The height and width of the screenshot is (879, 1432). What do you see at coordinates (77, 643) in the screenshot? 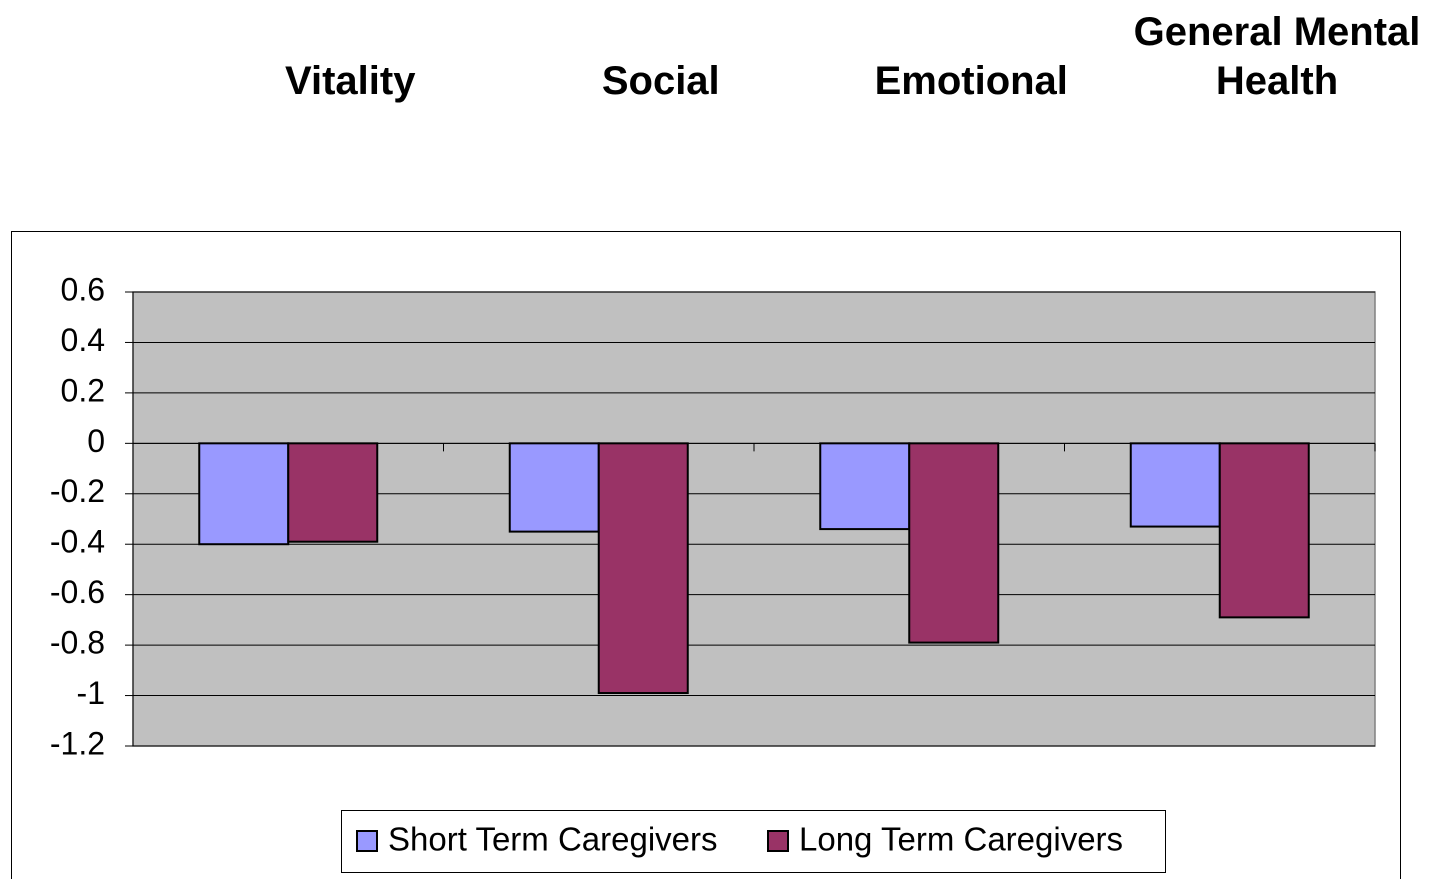
I see `y-tick-label: -0.8` at bounding box center [77, 643].